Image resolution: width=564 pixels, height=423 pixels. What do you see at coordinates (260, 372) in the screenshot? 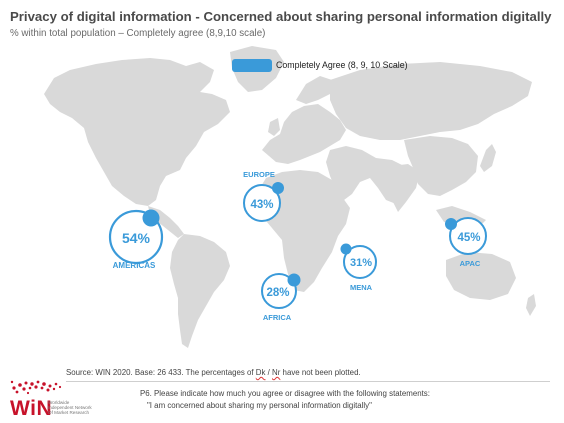
I see `source-dk: Dk` at bounding box center [260, 372].